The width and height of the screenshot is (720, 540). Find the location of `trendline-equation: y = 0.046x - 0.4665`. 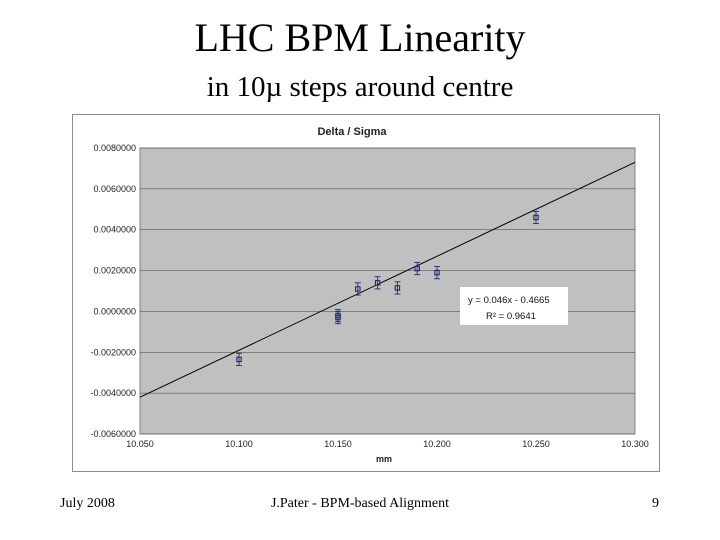

trendline-equation: y = 0.046x - 0.4665 is located at coordinates (509, 300).